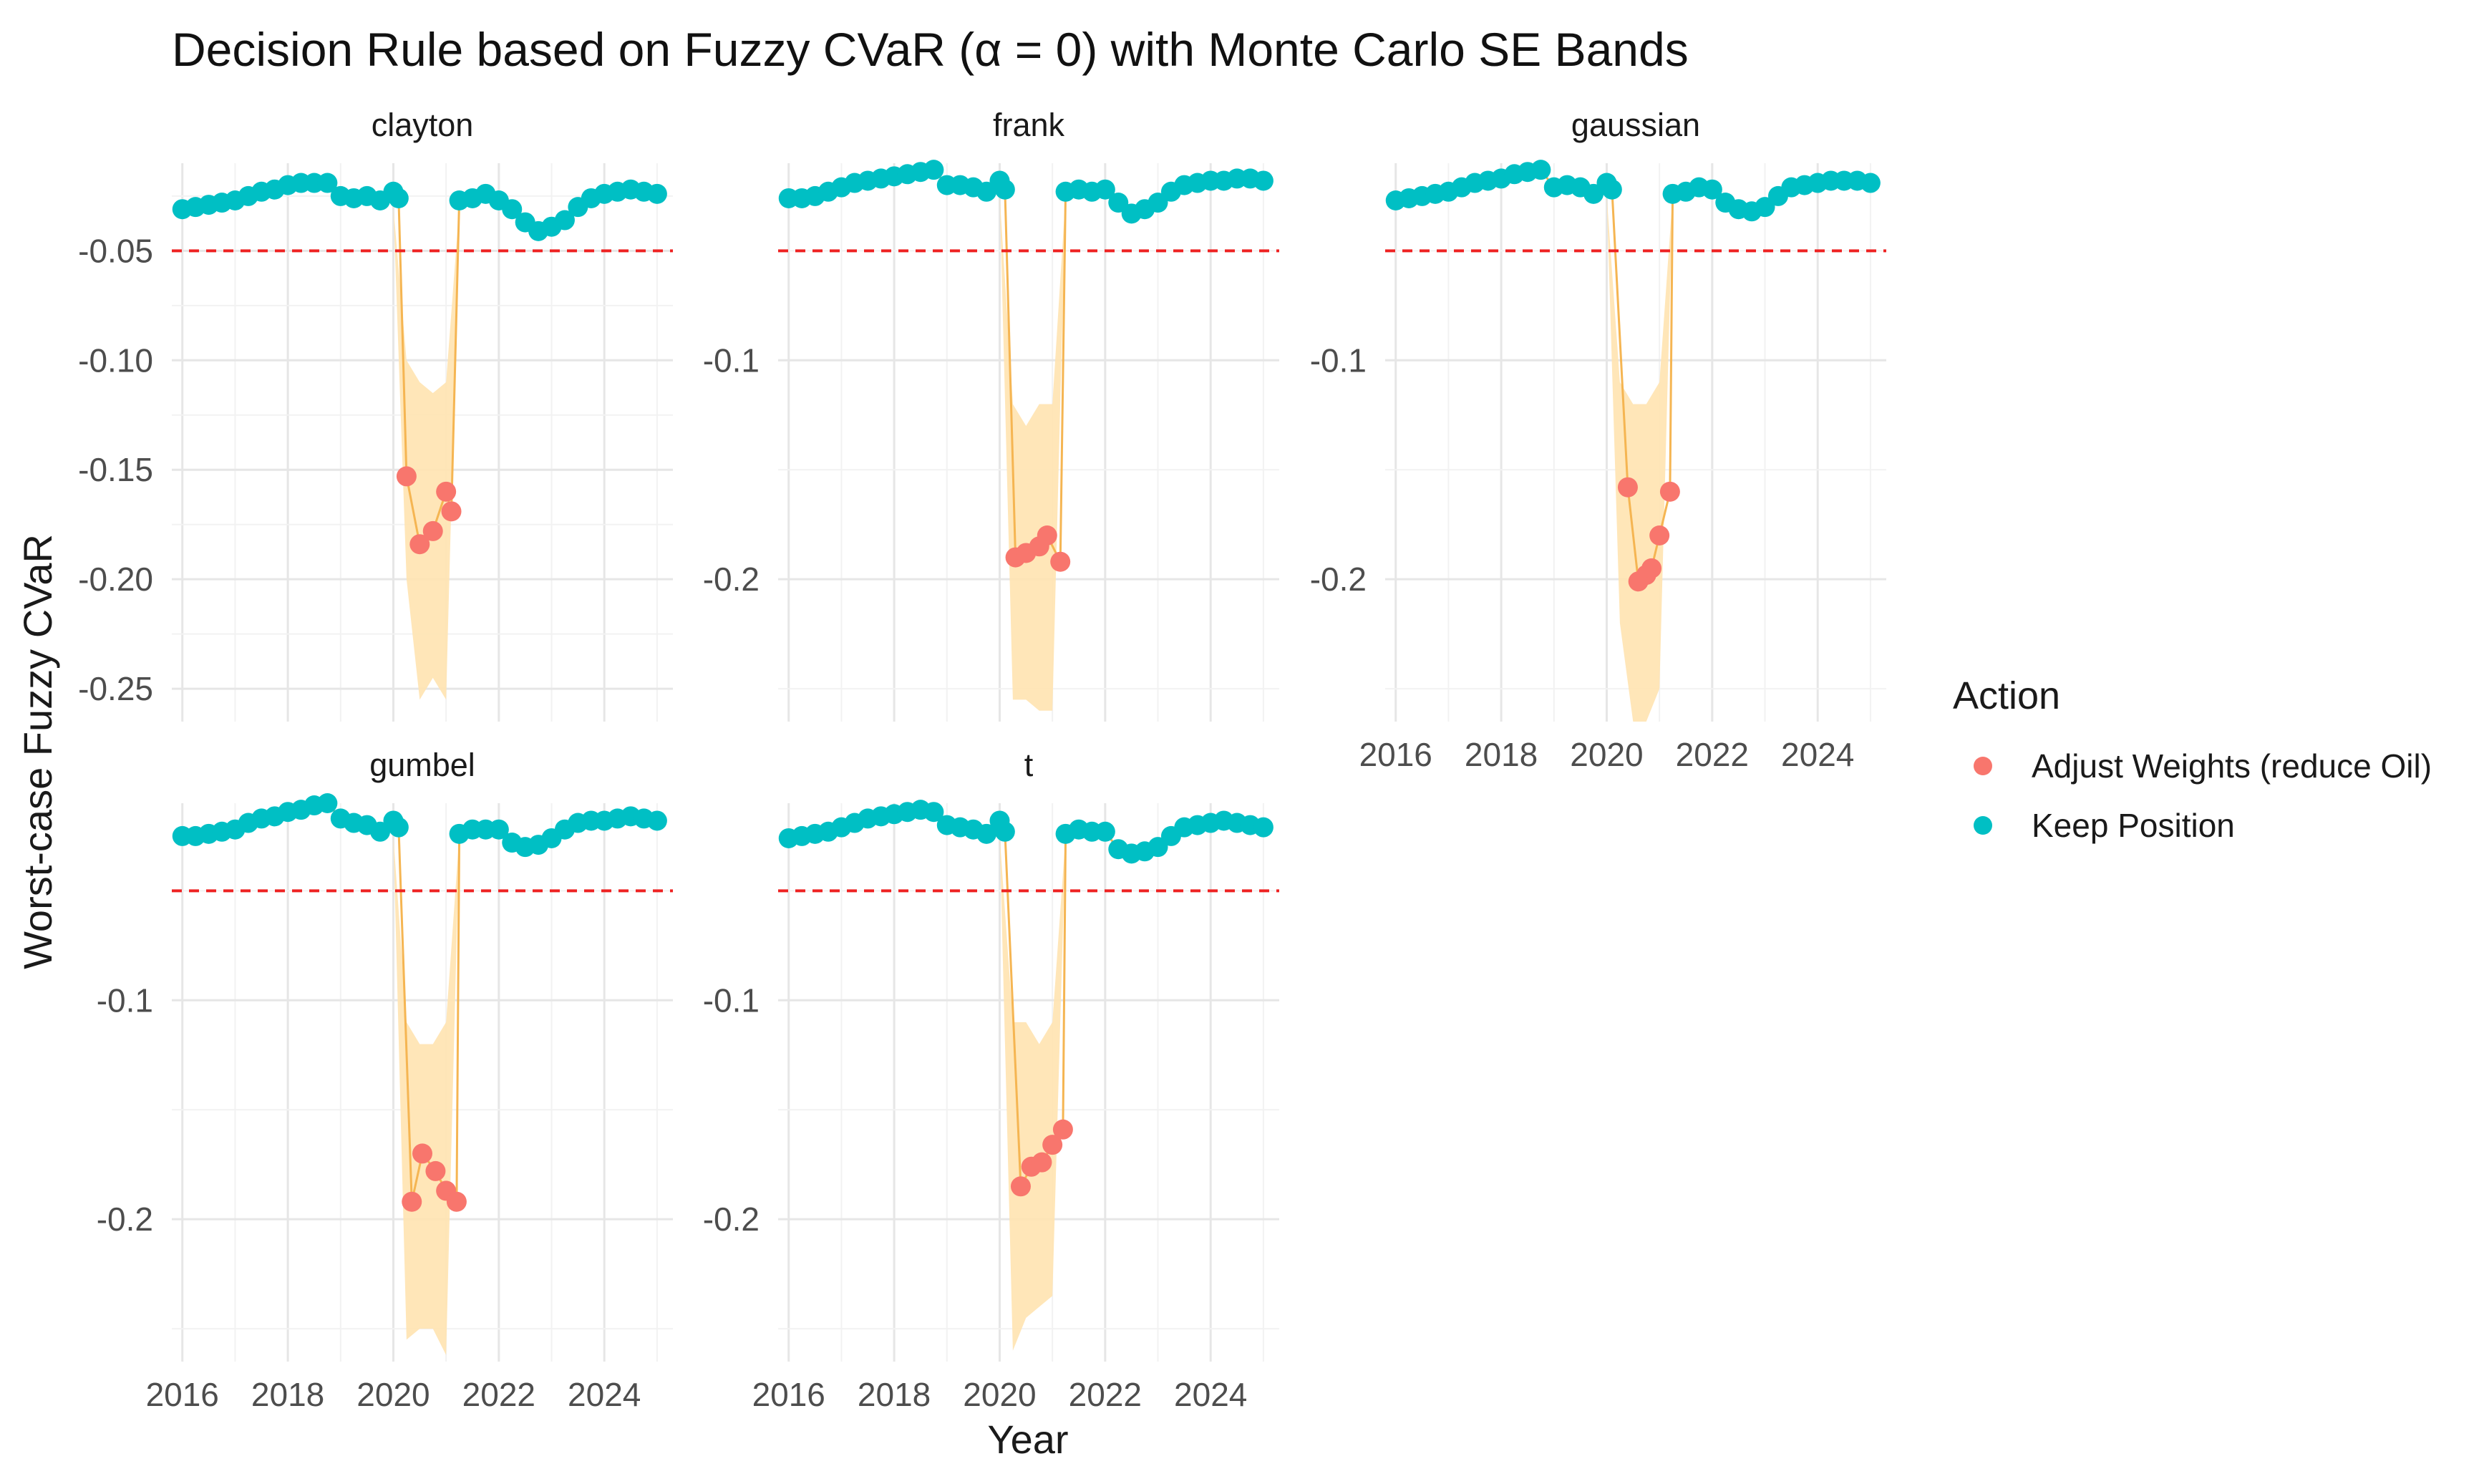  I want to click on y-tick-label: -0.05, so click(115, 250).